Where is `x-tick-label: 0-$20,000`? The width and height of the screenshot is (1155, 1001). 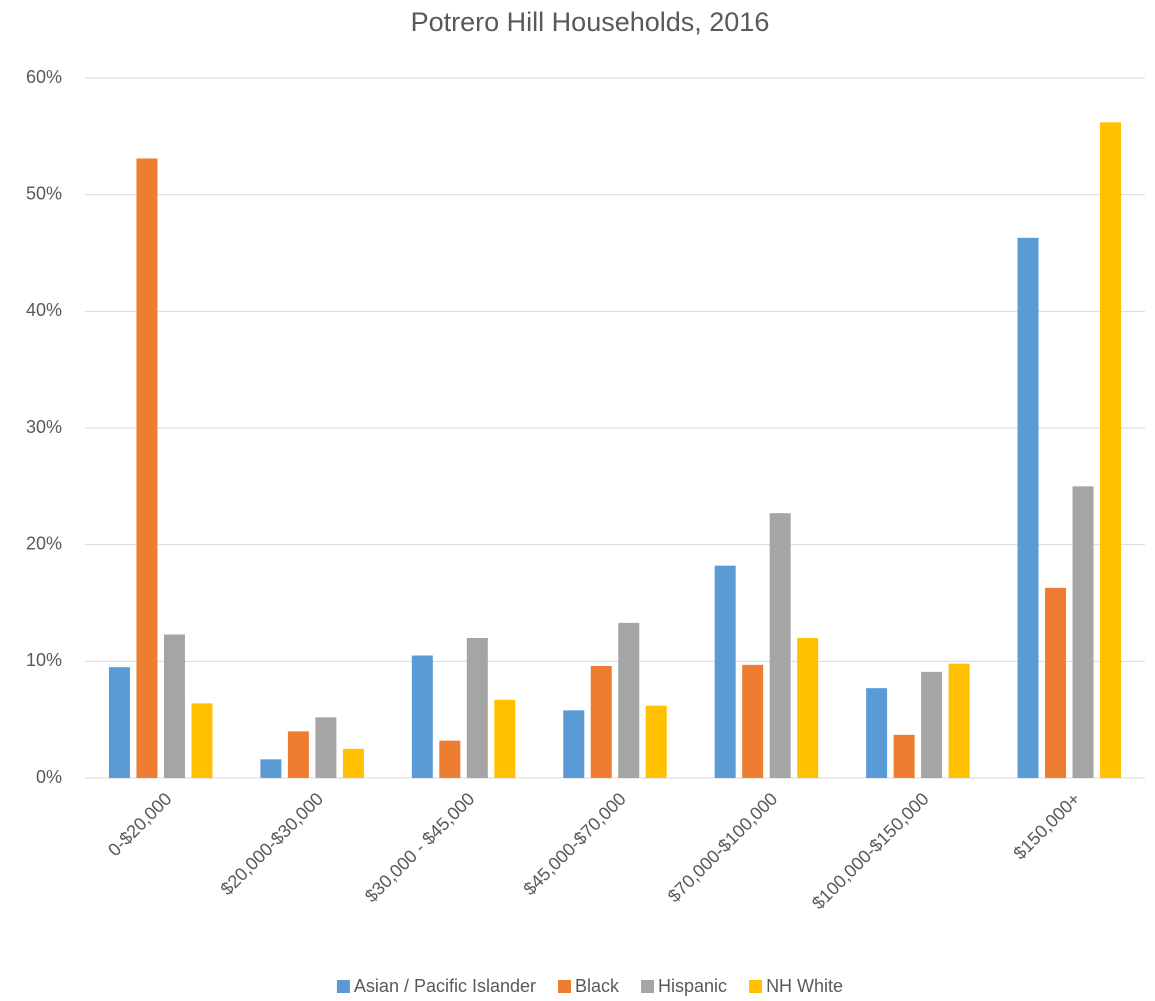
x-tick-label: 0-$20,000 is located at coordinates (139, 824).